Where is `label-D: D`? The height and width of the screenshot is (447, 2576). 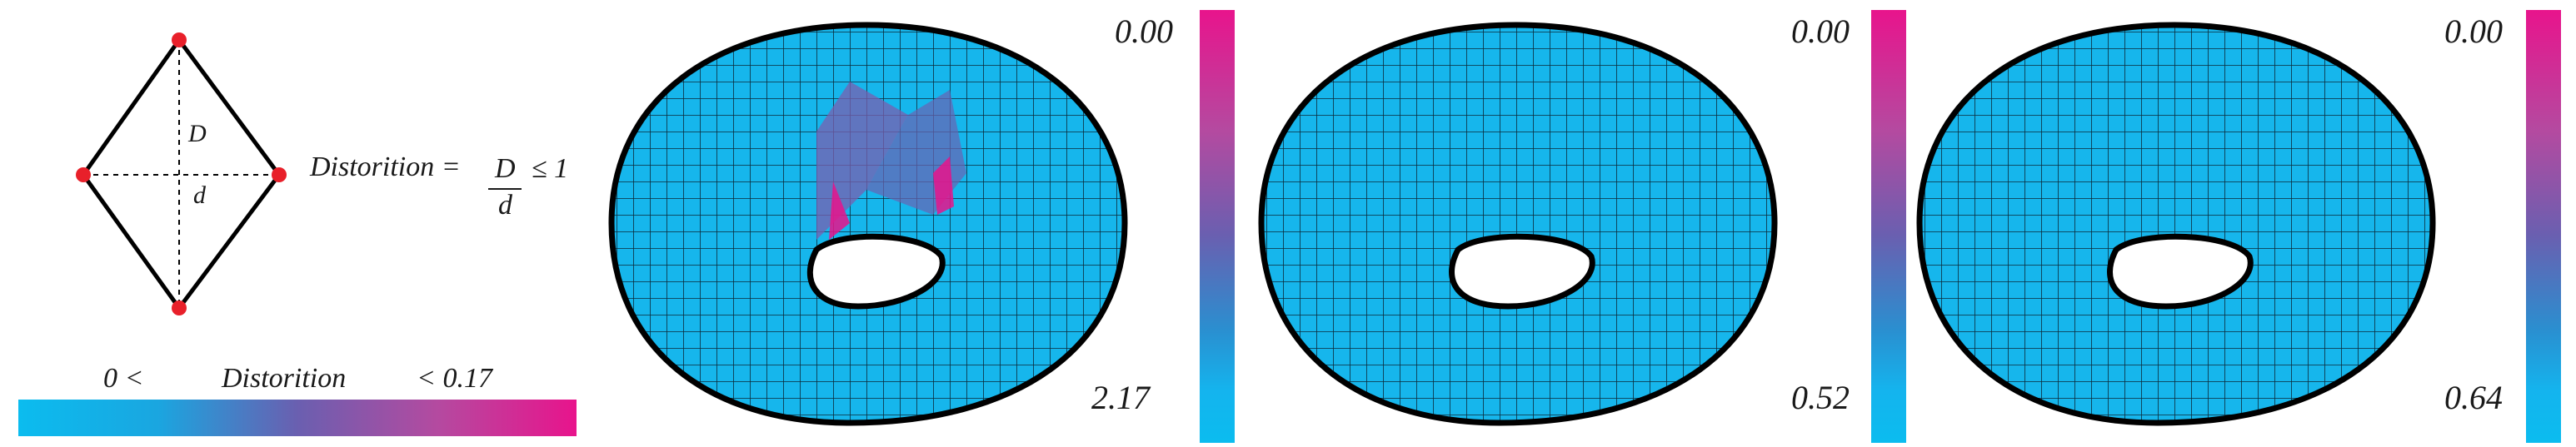 label-D: D is located at coordinates (197, 133).